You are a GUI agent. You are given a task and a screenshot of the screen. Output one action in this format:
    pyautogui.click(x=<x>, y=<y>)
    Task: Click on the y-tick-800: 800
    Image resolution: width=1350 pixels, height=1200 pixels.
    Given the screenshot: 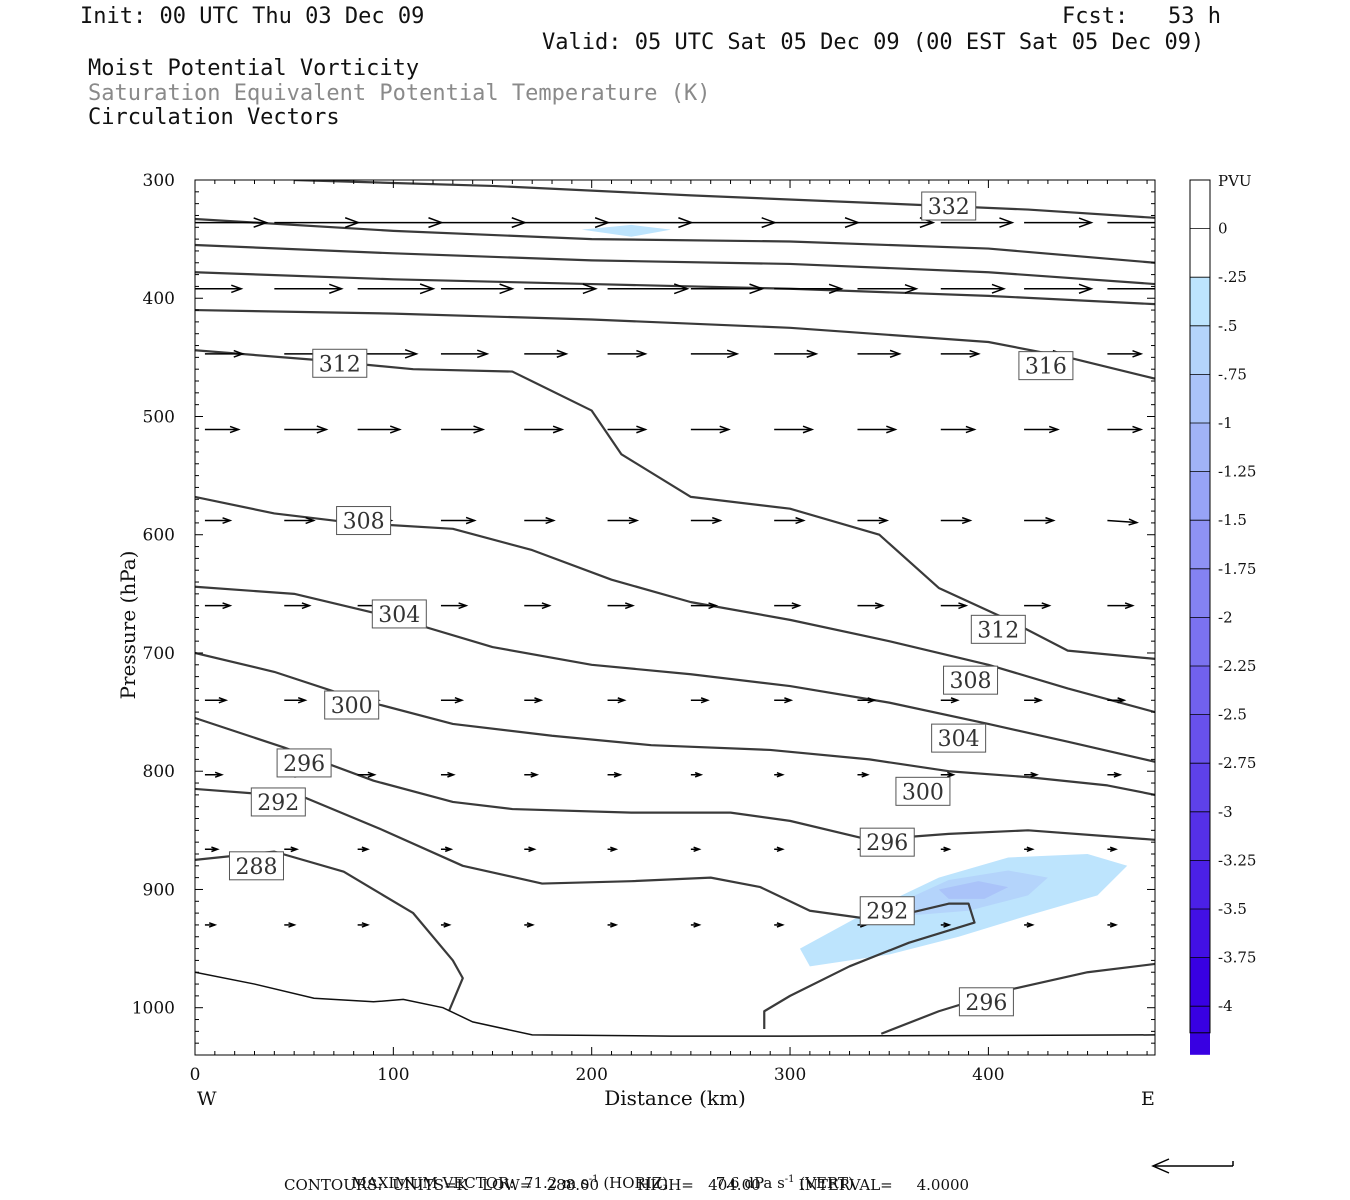 What is the action you would take?
    pyautogui.click(x=159, y=772)
    